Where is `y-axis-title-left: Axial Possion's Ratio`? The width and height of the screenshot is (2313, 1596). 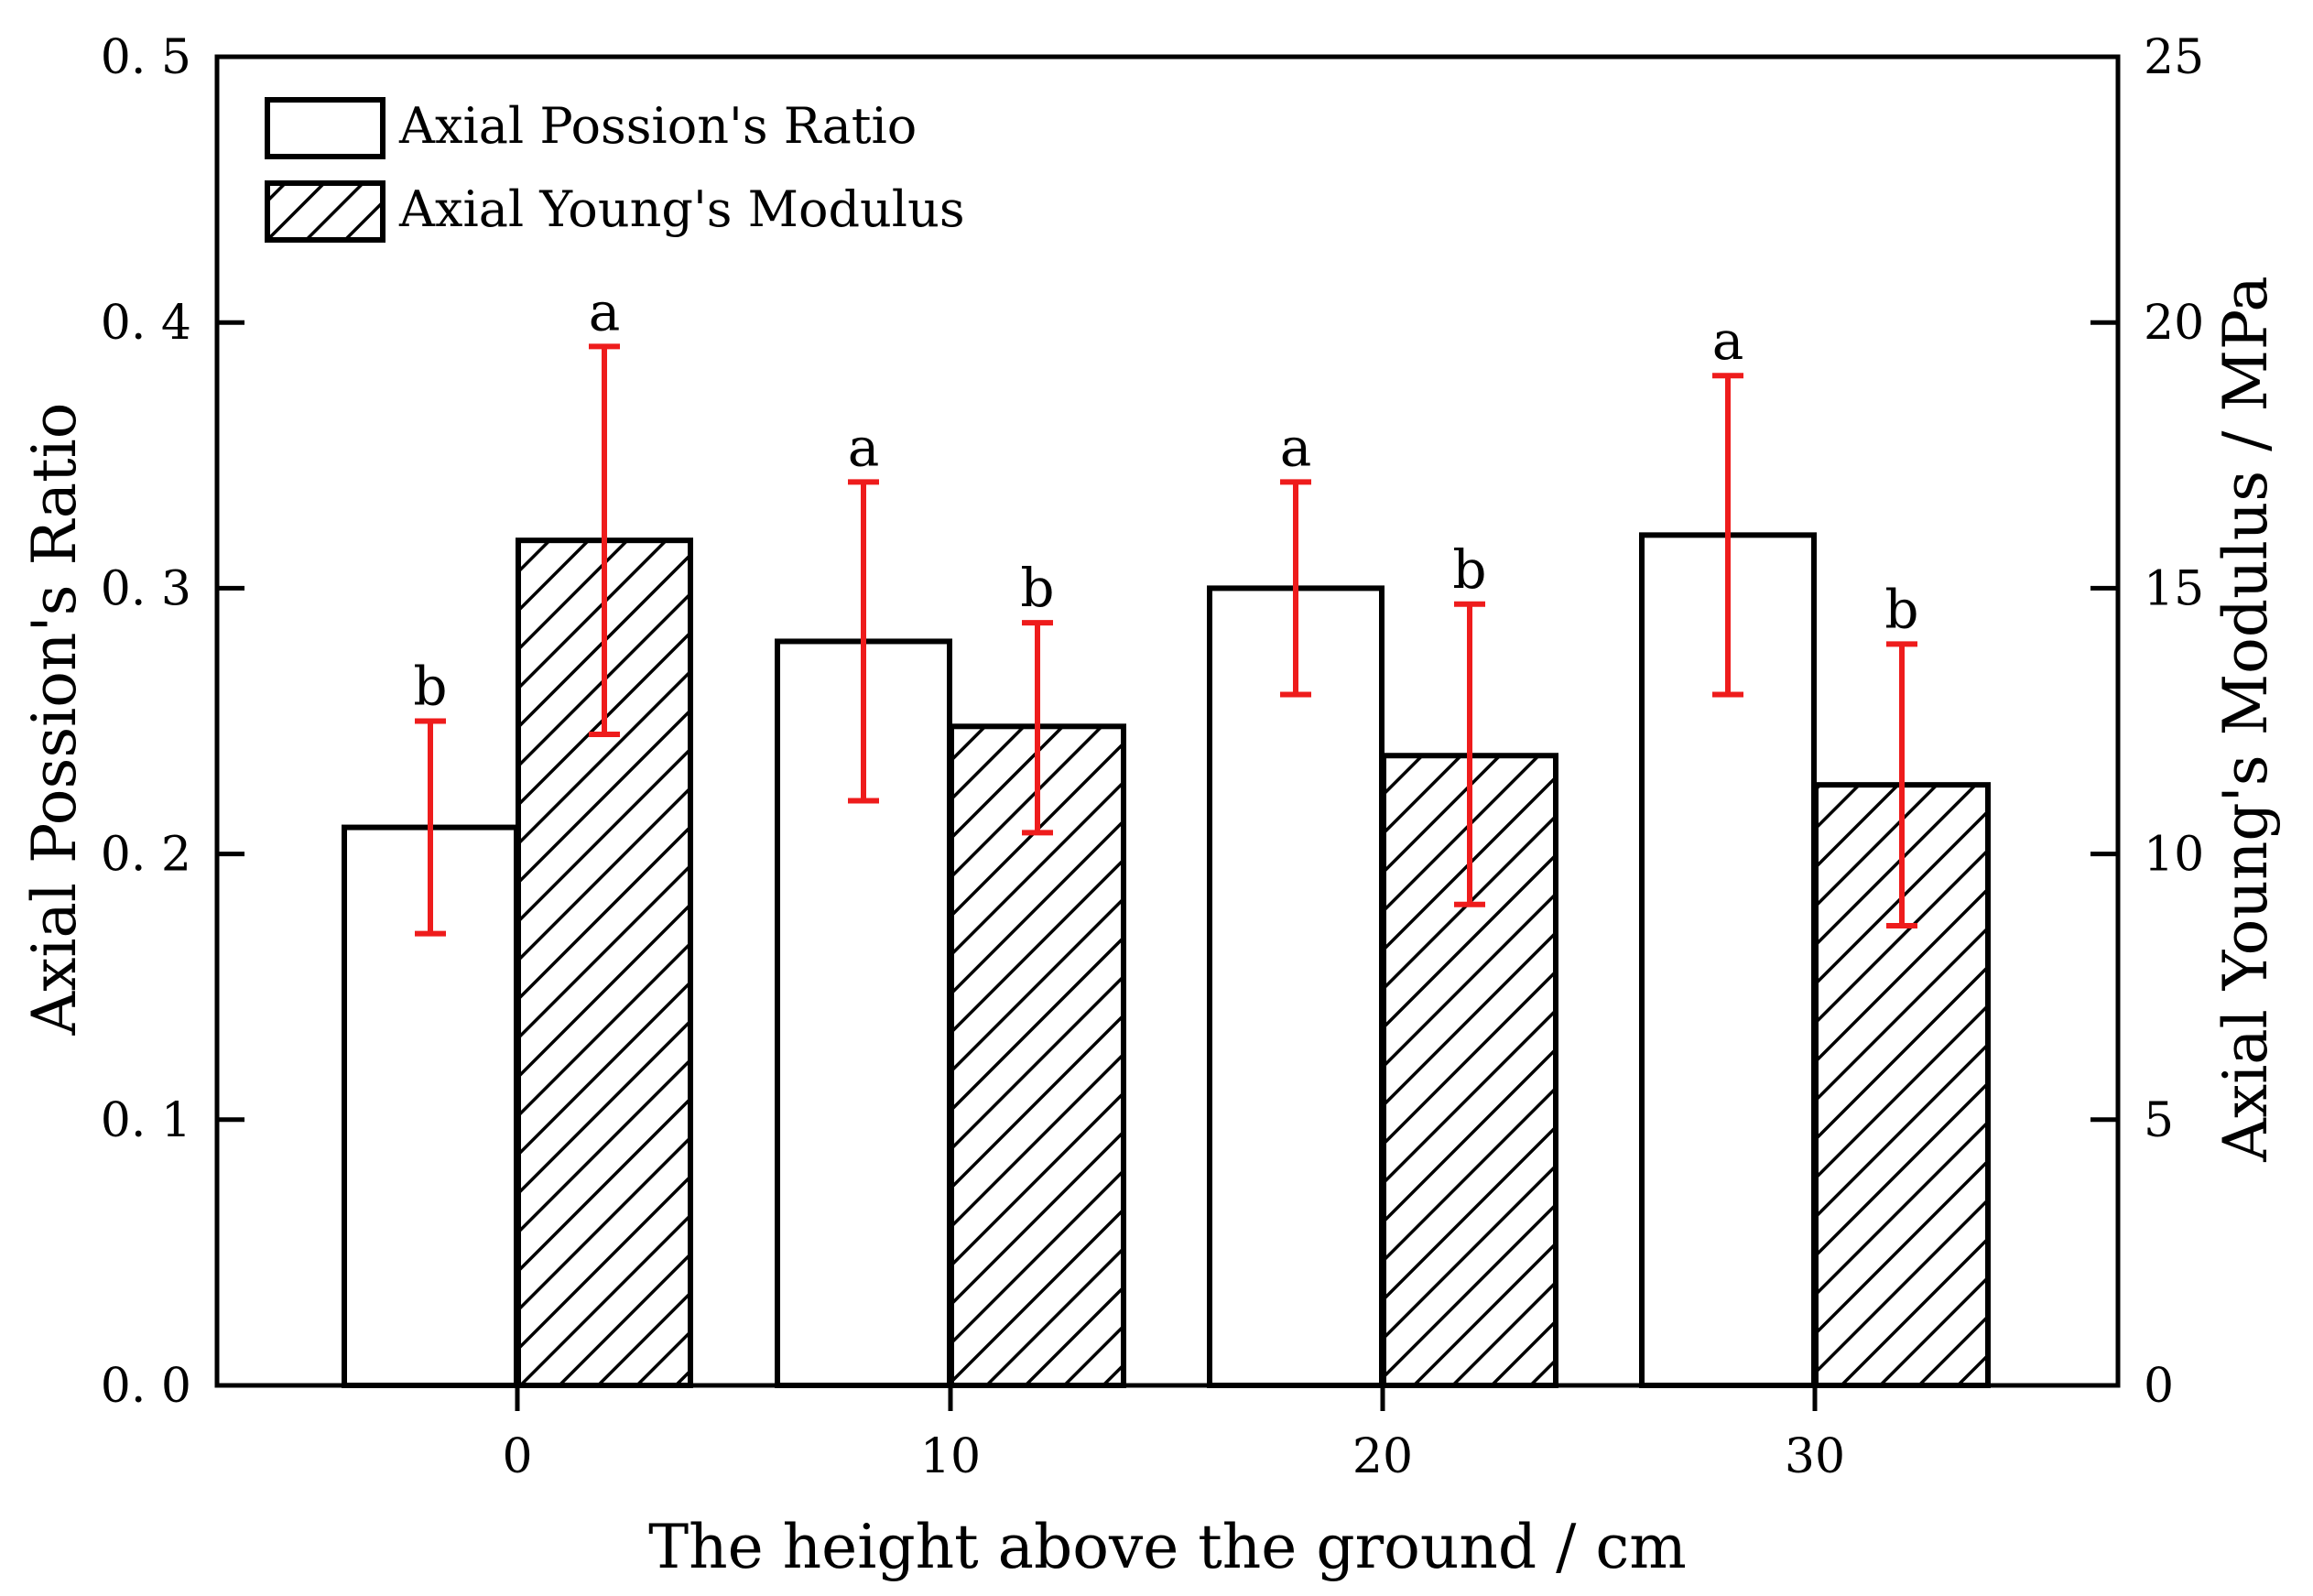
y-axis-title-left: Axial Possion's Ratio is located at coordinates (54, 720).